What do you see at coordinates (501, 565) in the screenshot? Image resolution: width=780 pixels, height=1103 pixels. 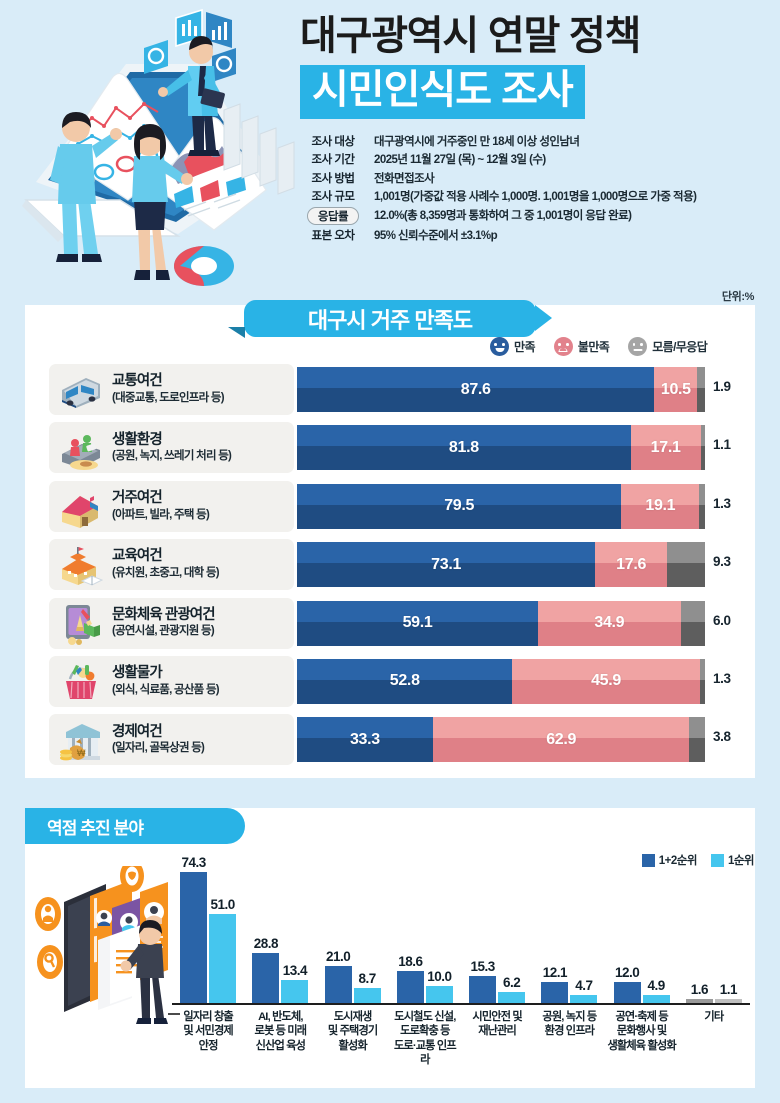 I see `stacked-bar: 73.1 17.6` at bounding box center [501, 565].